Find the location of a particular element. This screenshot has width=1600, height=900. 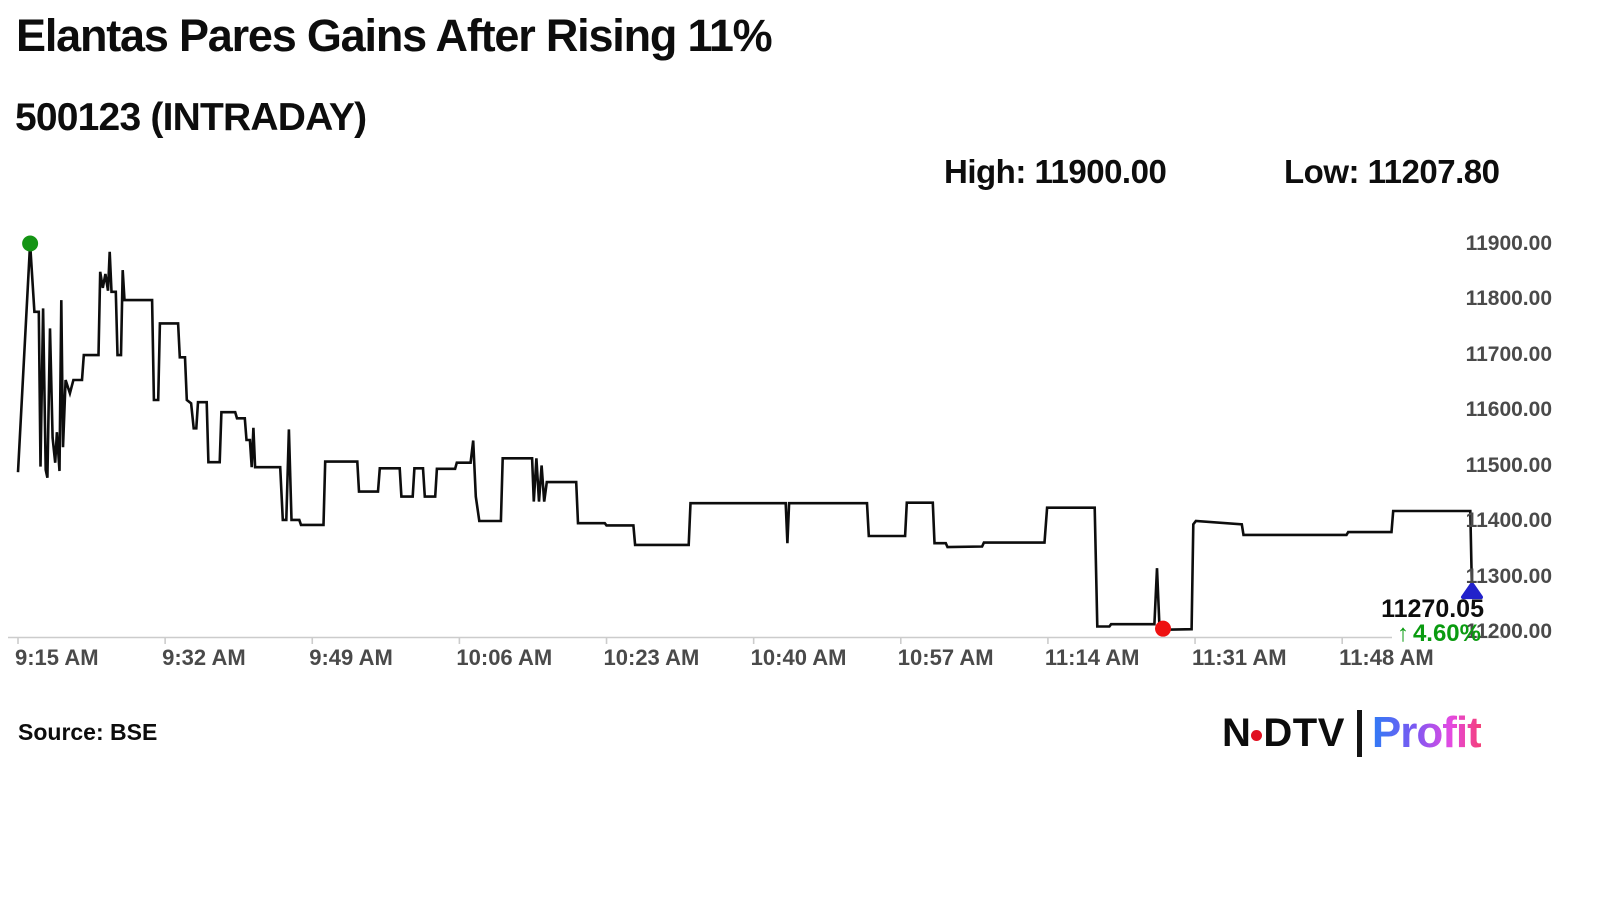

source-label: Source: BSE is located at coordinates (88, 732).